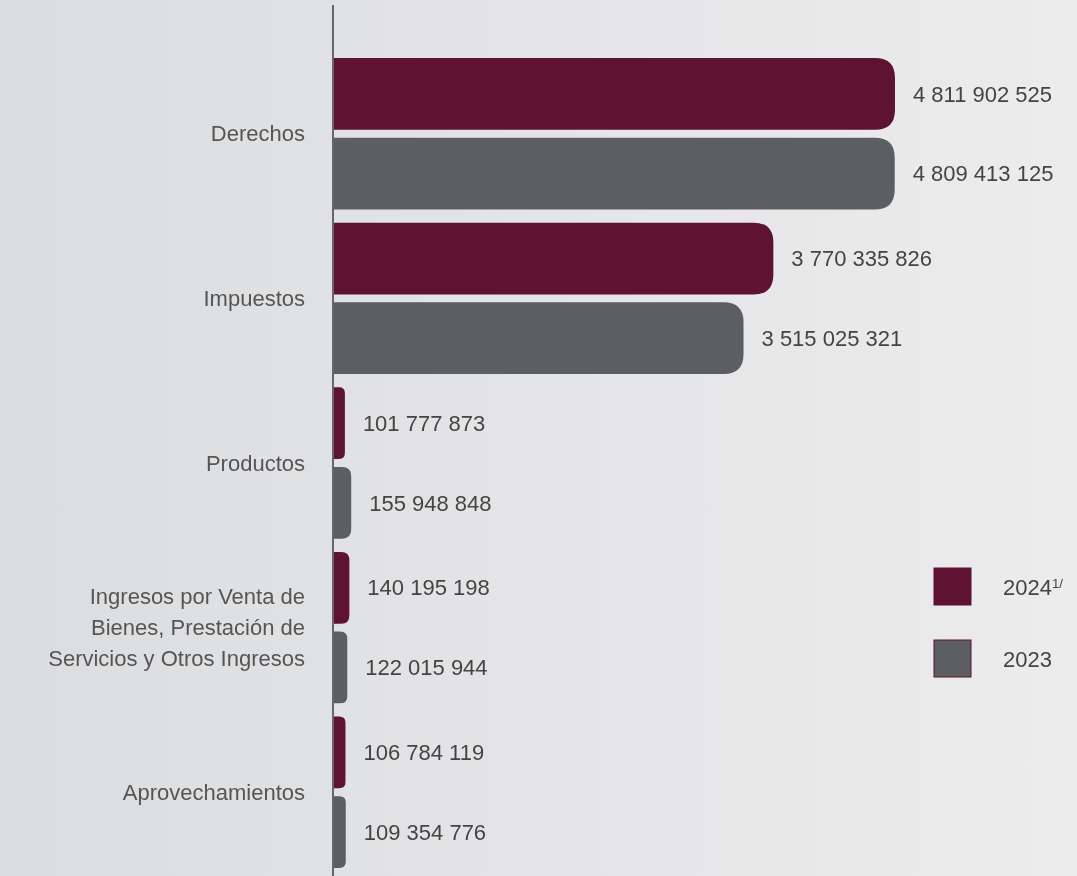  What do you see at coordinates (430, 503) in the screenshot?
I see `data-label: 155 948 848` at bounding box center [430, 503].